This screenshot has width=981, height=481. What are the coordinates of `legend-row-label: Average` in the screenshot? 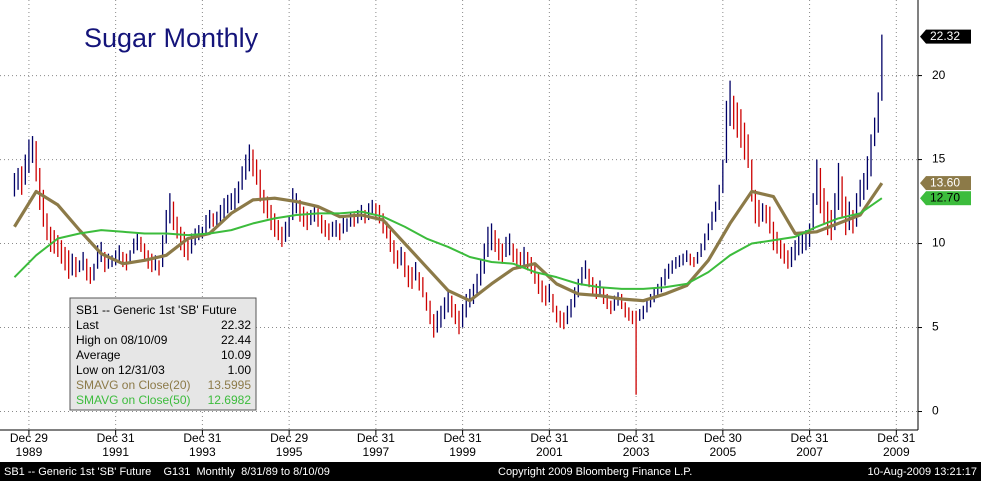 It's located at (98, 355).